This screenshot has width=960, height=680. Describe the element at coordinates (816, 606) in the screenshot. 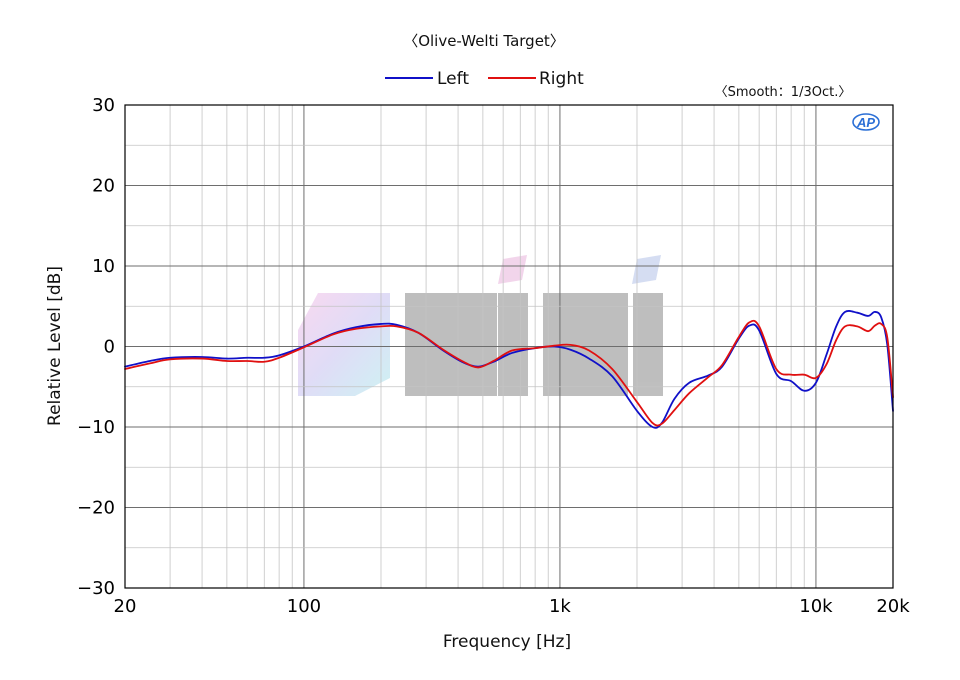

I see `x-tick-label: 10k` at that location.